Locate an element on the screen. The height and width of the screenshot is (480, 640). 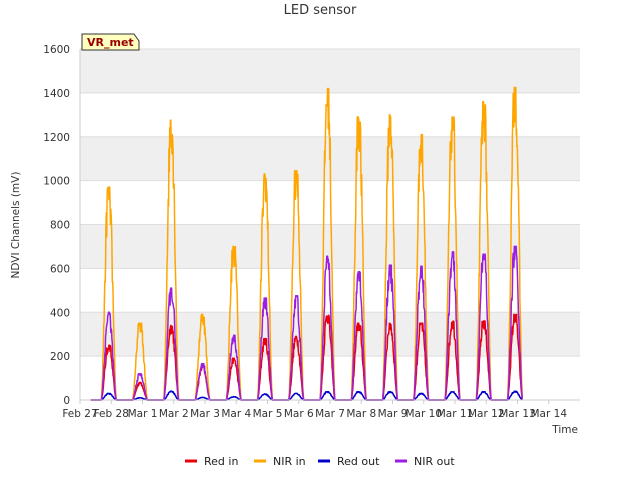
y-tick-label: 200 is located at coordinates (60, 357).